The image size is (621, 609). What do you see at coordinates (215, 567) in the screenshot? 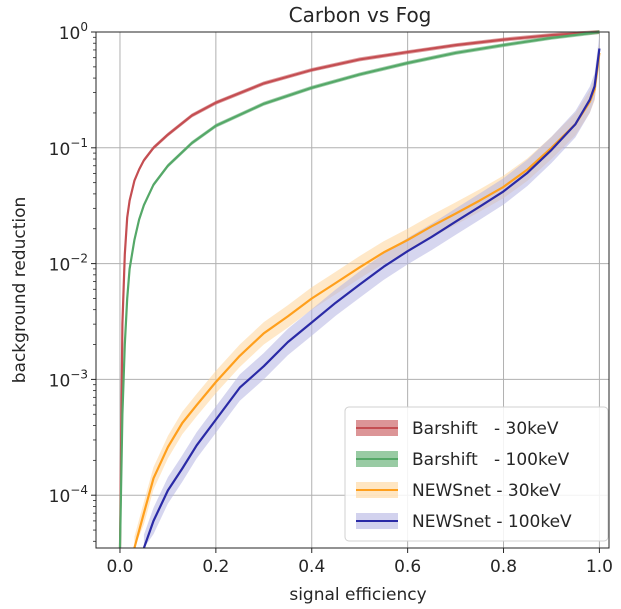
I see `x-tick-label: 0.2` at bounding box center [215, 567].